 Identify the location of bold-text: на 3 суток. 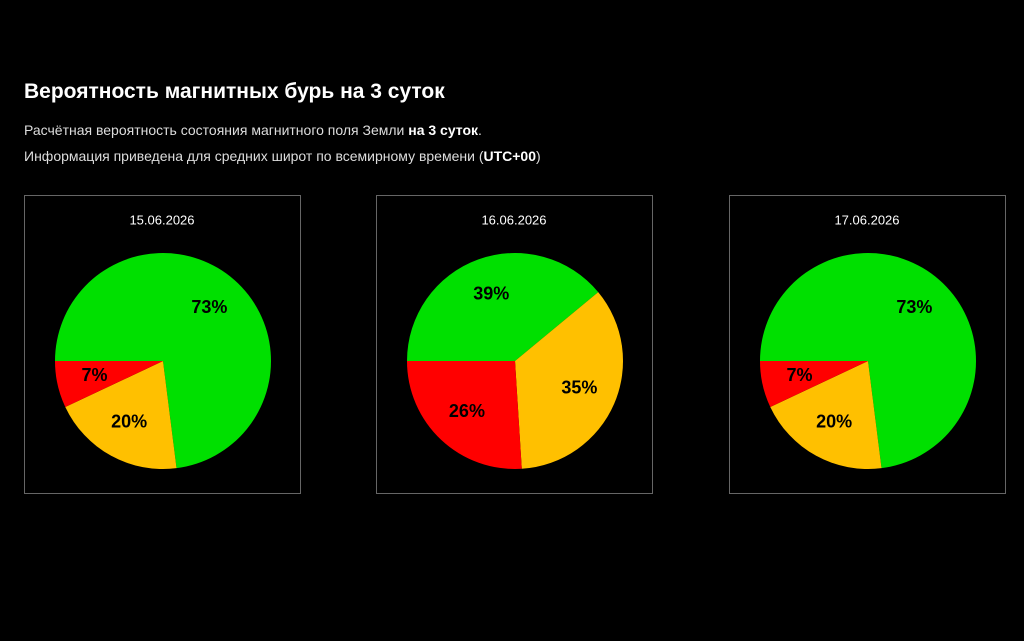
(443, 130).